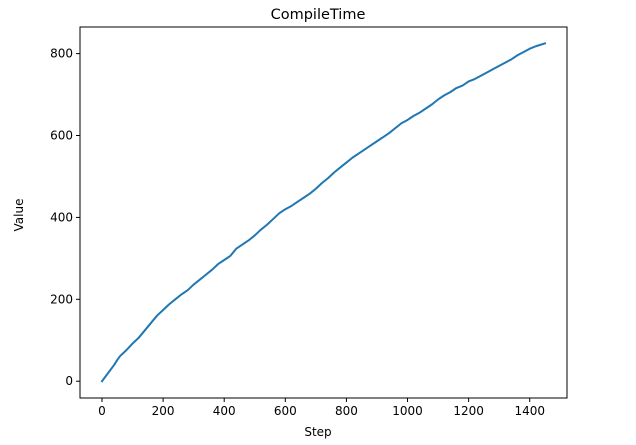 This screenshot has width=636, height=445. I want to click on x-tick-label-400: 400, so click(224, 411).